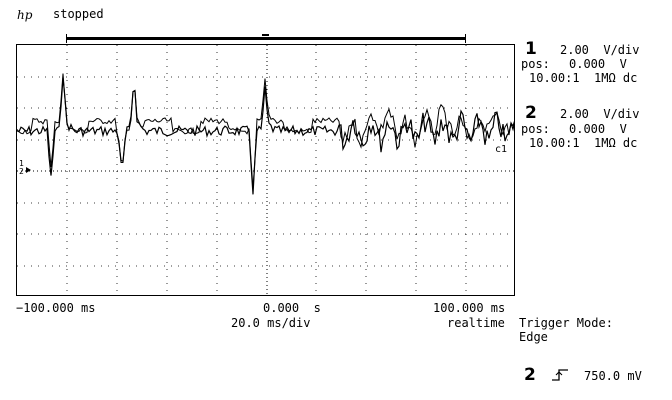 The image size is (672, 400). I want to click on record-bar, so click(266, 38).